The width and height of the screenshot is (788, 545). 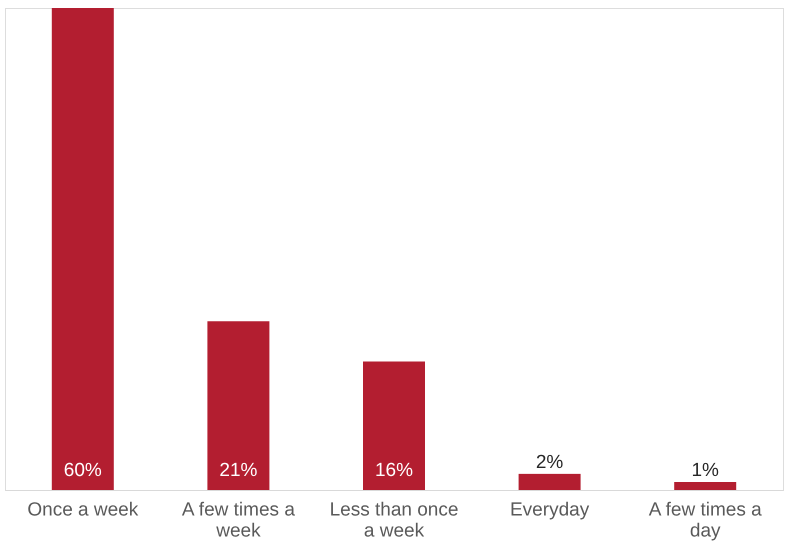 What do you see at coordinates (238, 470) in the screenshot?
I see `data-label: 21%` at bounding box center [238, 470].